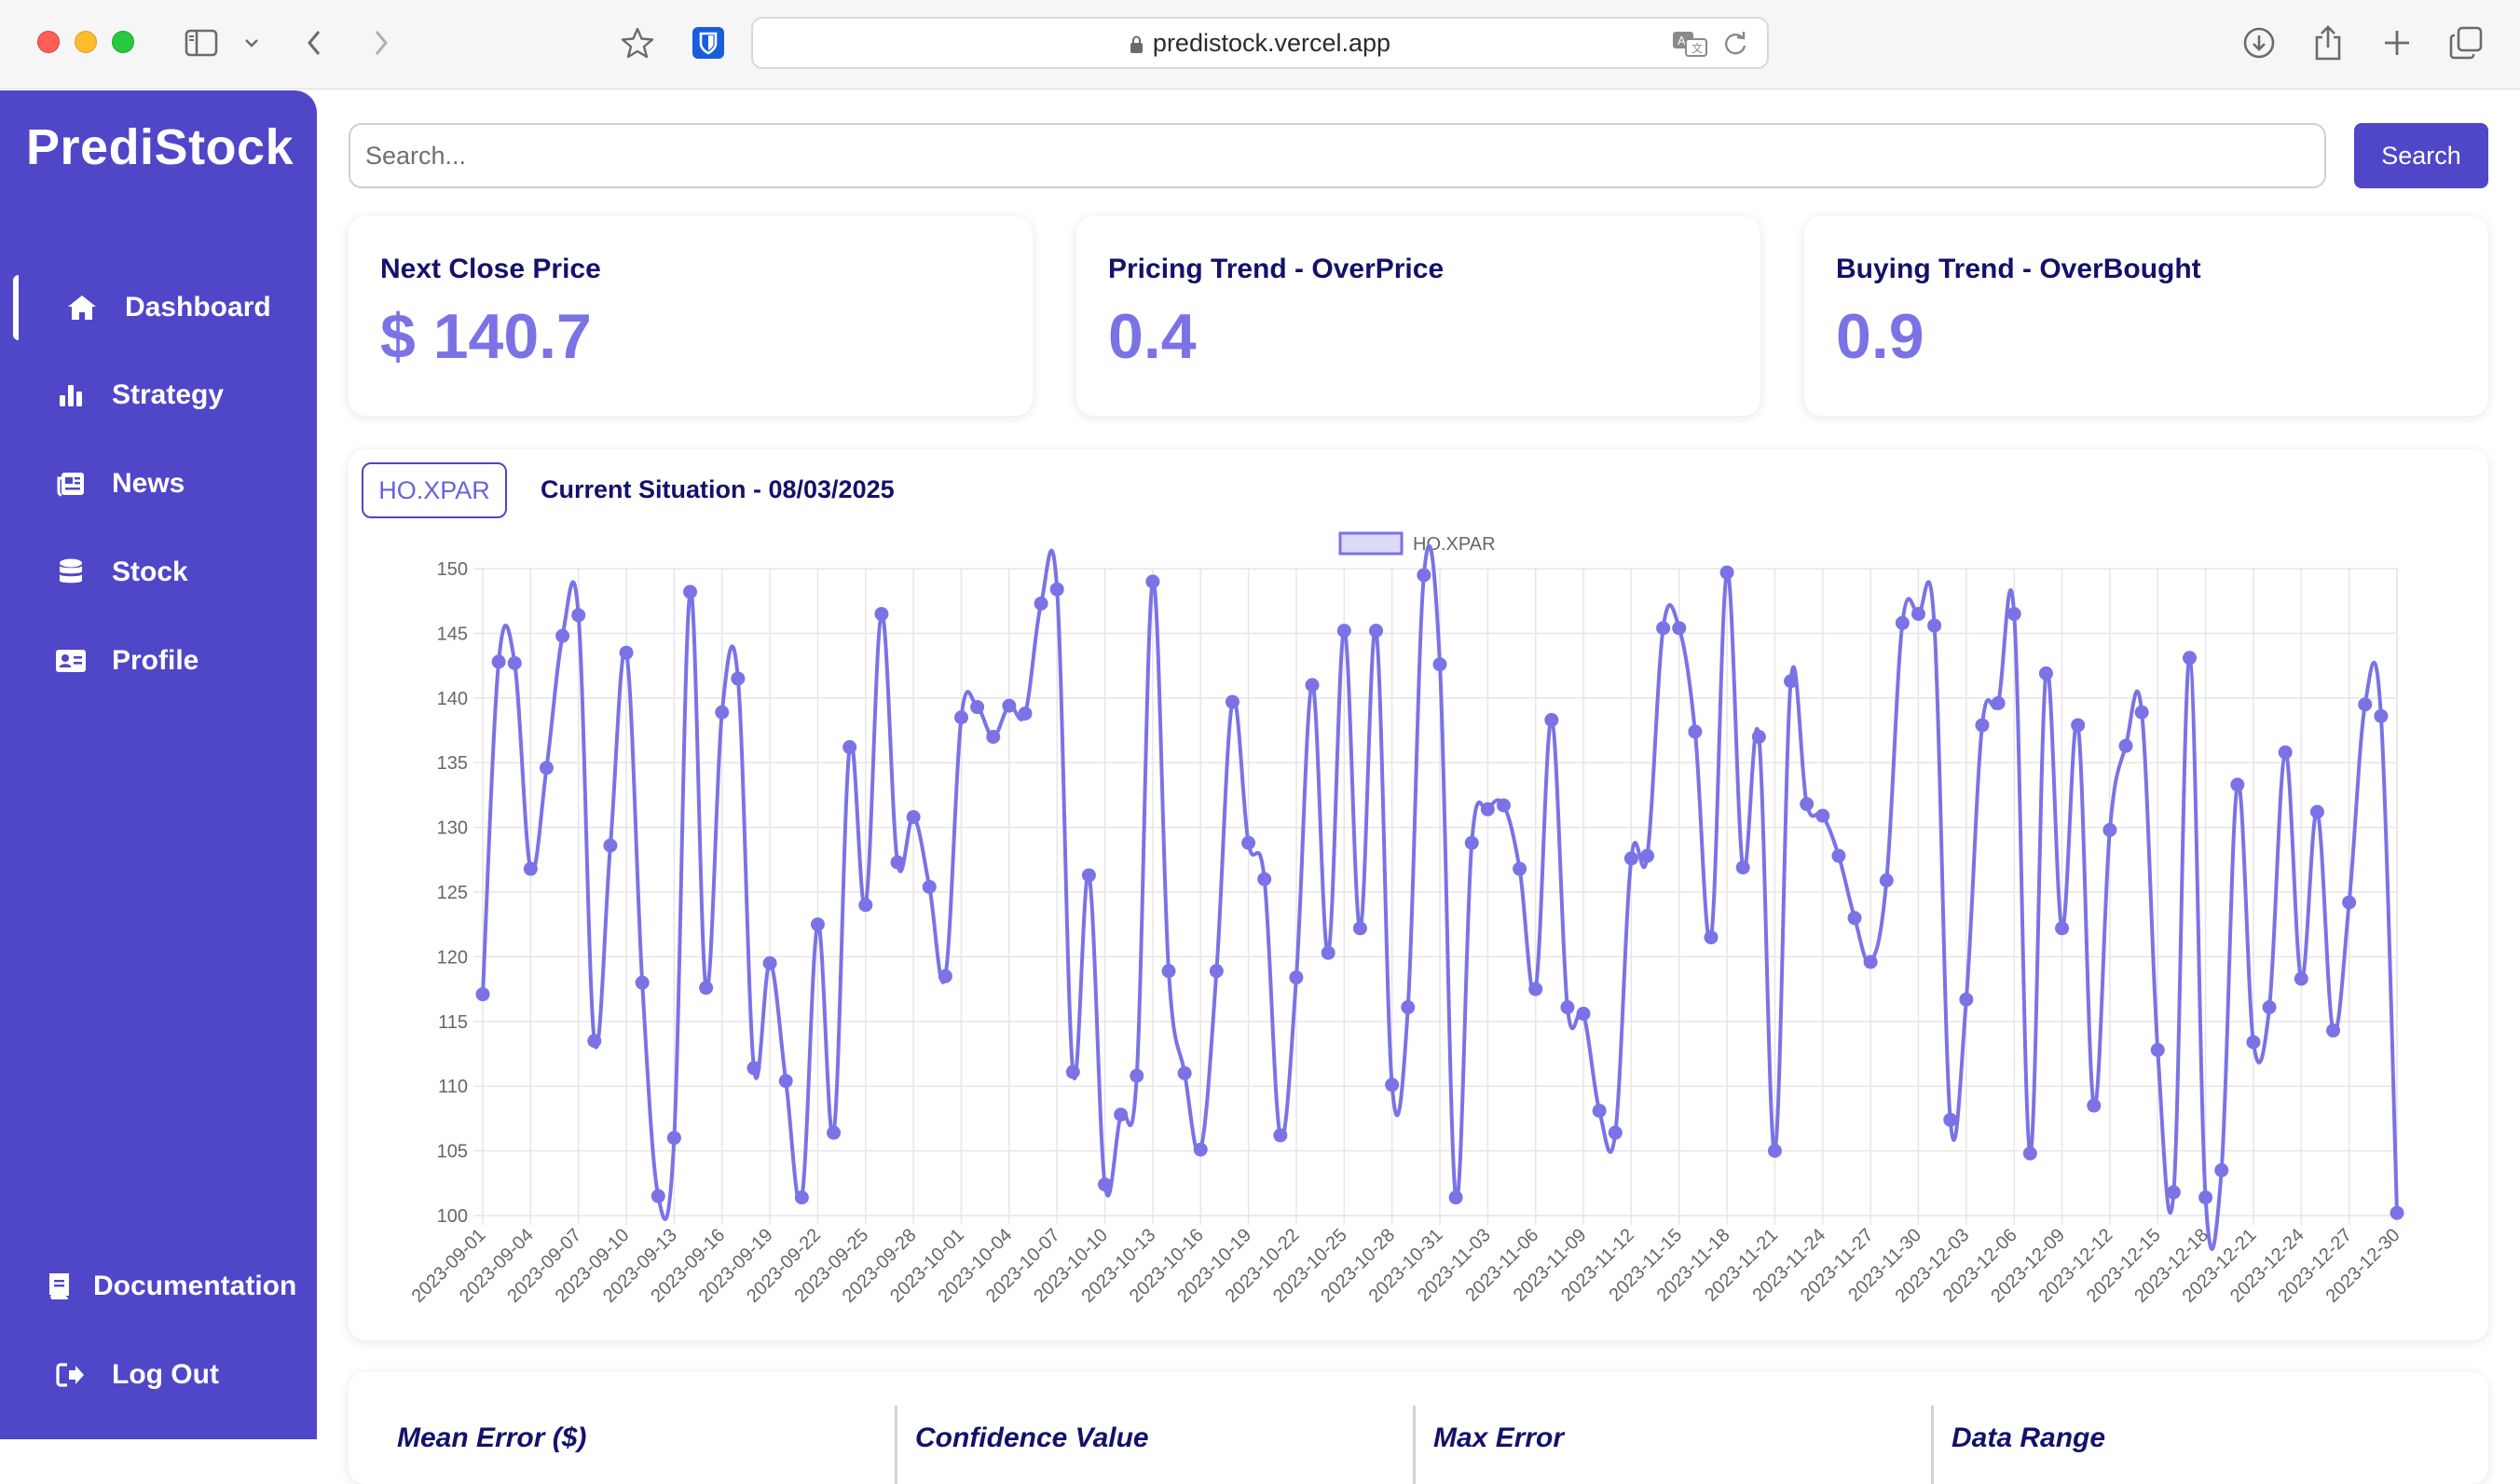  What do you see at coordinates (162, 1286) in the screenshot?
I see `sidebar-item-documentation: Documentation` at bounding box center [162, 1286].